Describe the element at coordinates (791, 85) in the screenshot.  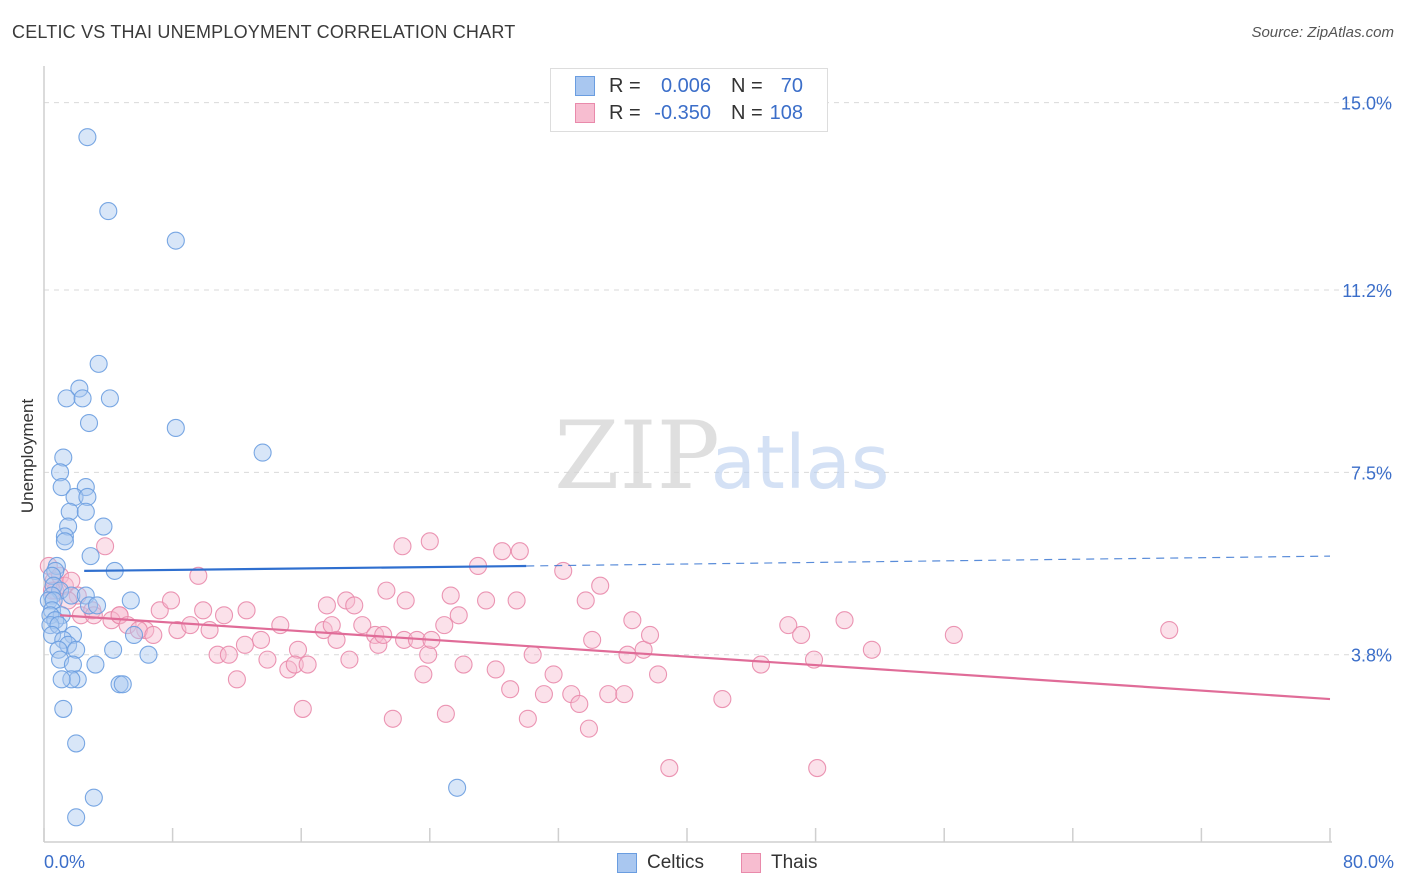
I see `legend-n-value: 70` at that location.